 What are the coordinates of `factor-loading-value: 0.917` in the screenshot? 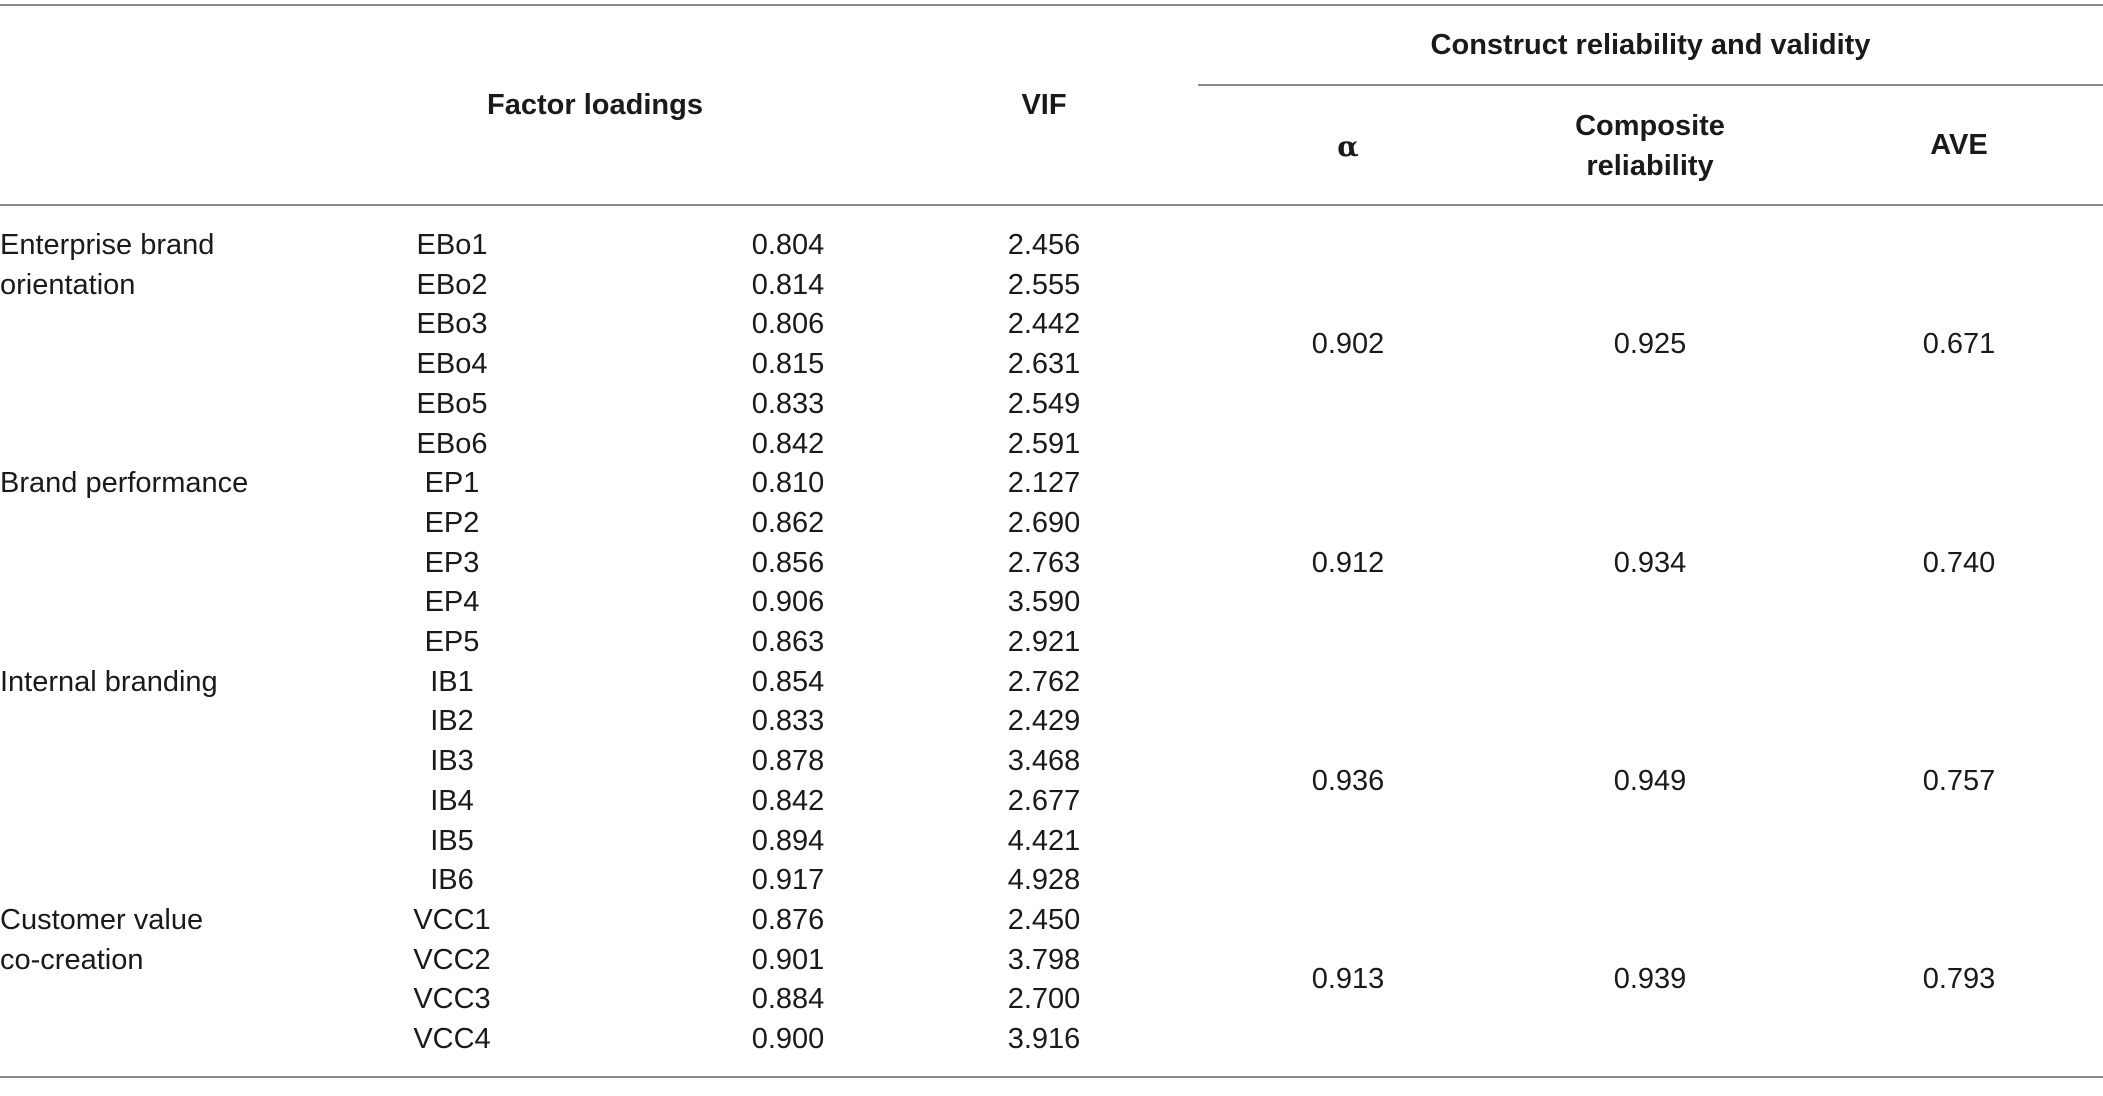 It's located at (788, 880).